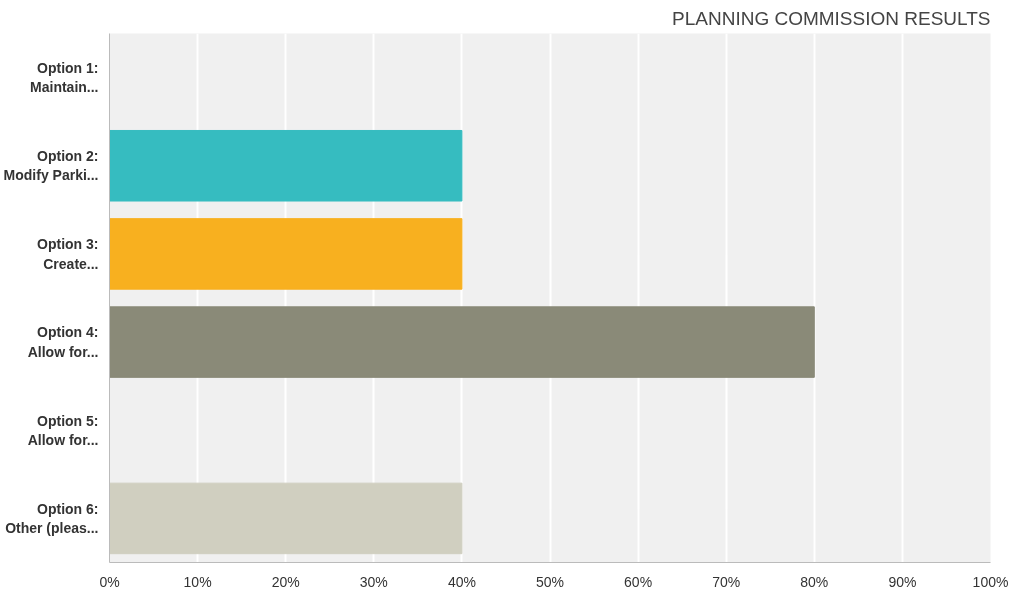 The image size is (1029, 600). I want to click on x-tick-label: 40%, so click(461, 581).